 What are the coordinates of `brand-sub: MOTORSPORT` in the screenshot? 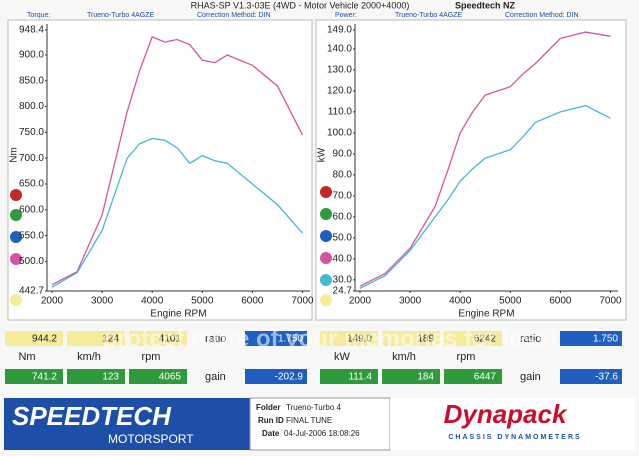 It's located at (151, 439).